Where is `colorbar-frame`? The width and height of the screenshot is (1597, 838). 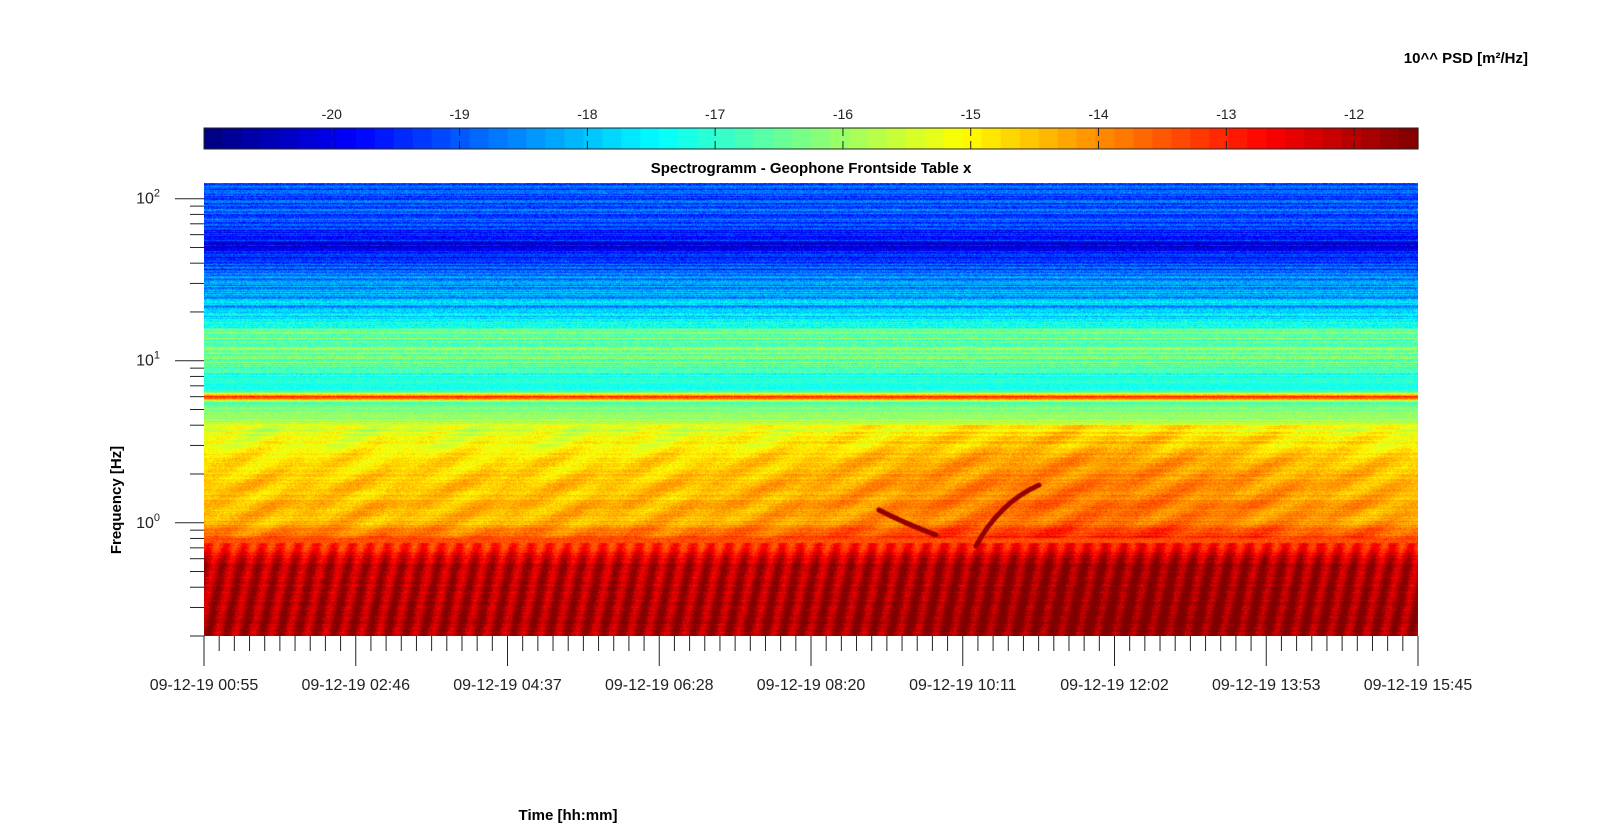
colorbar-frame is located at coordinates (811, 138).